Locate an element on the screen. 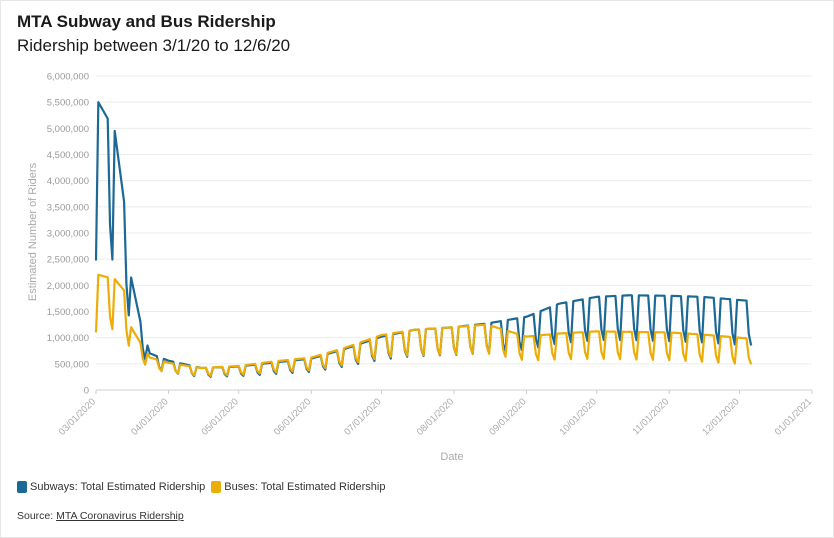 The image size is (834, 538). x-tick-label: 06/01/2020 is located at coordinates (292, 416).